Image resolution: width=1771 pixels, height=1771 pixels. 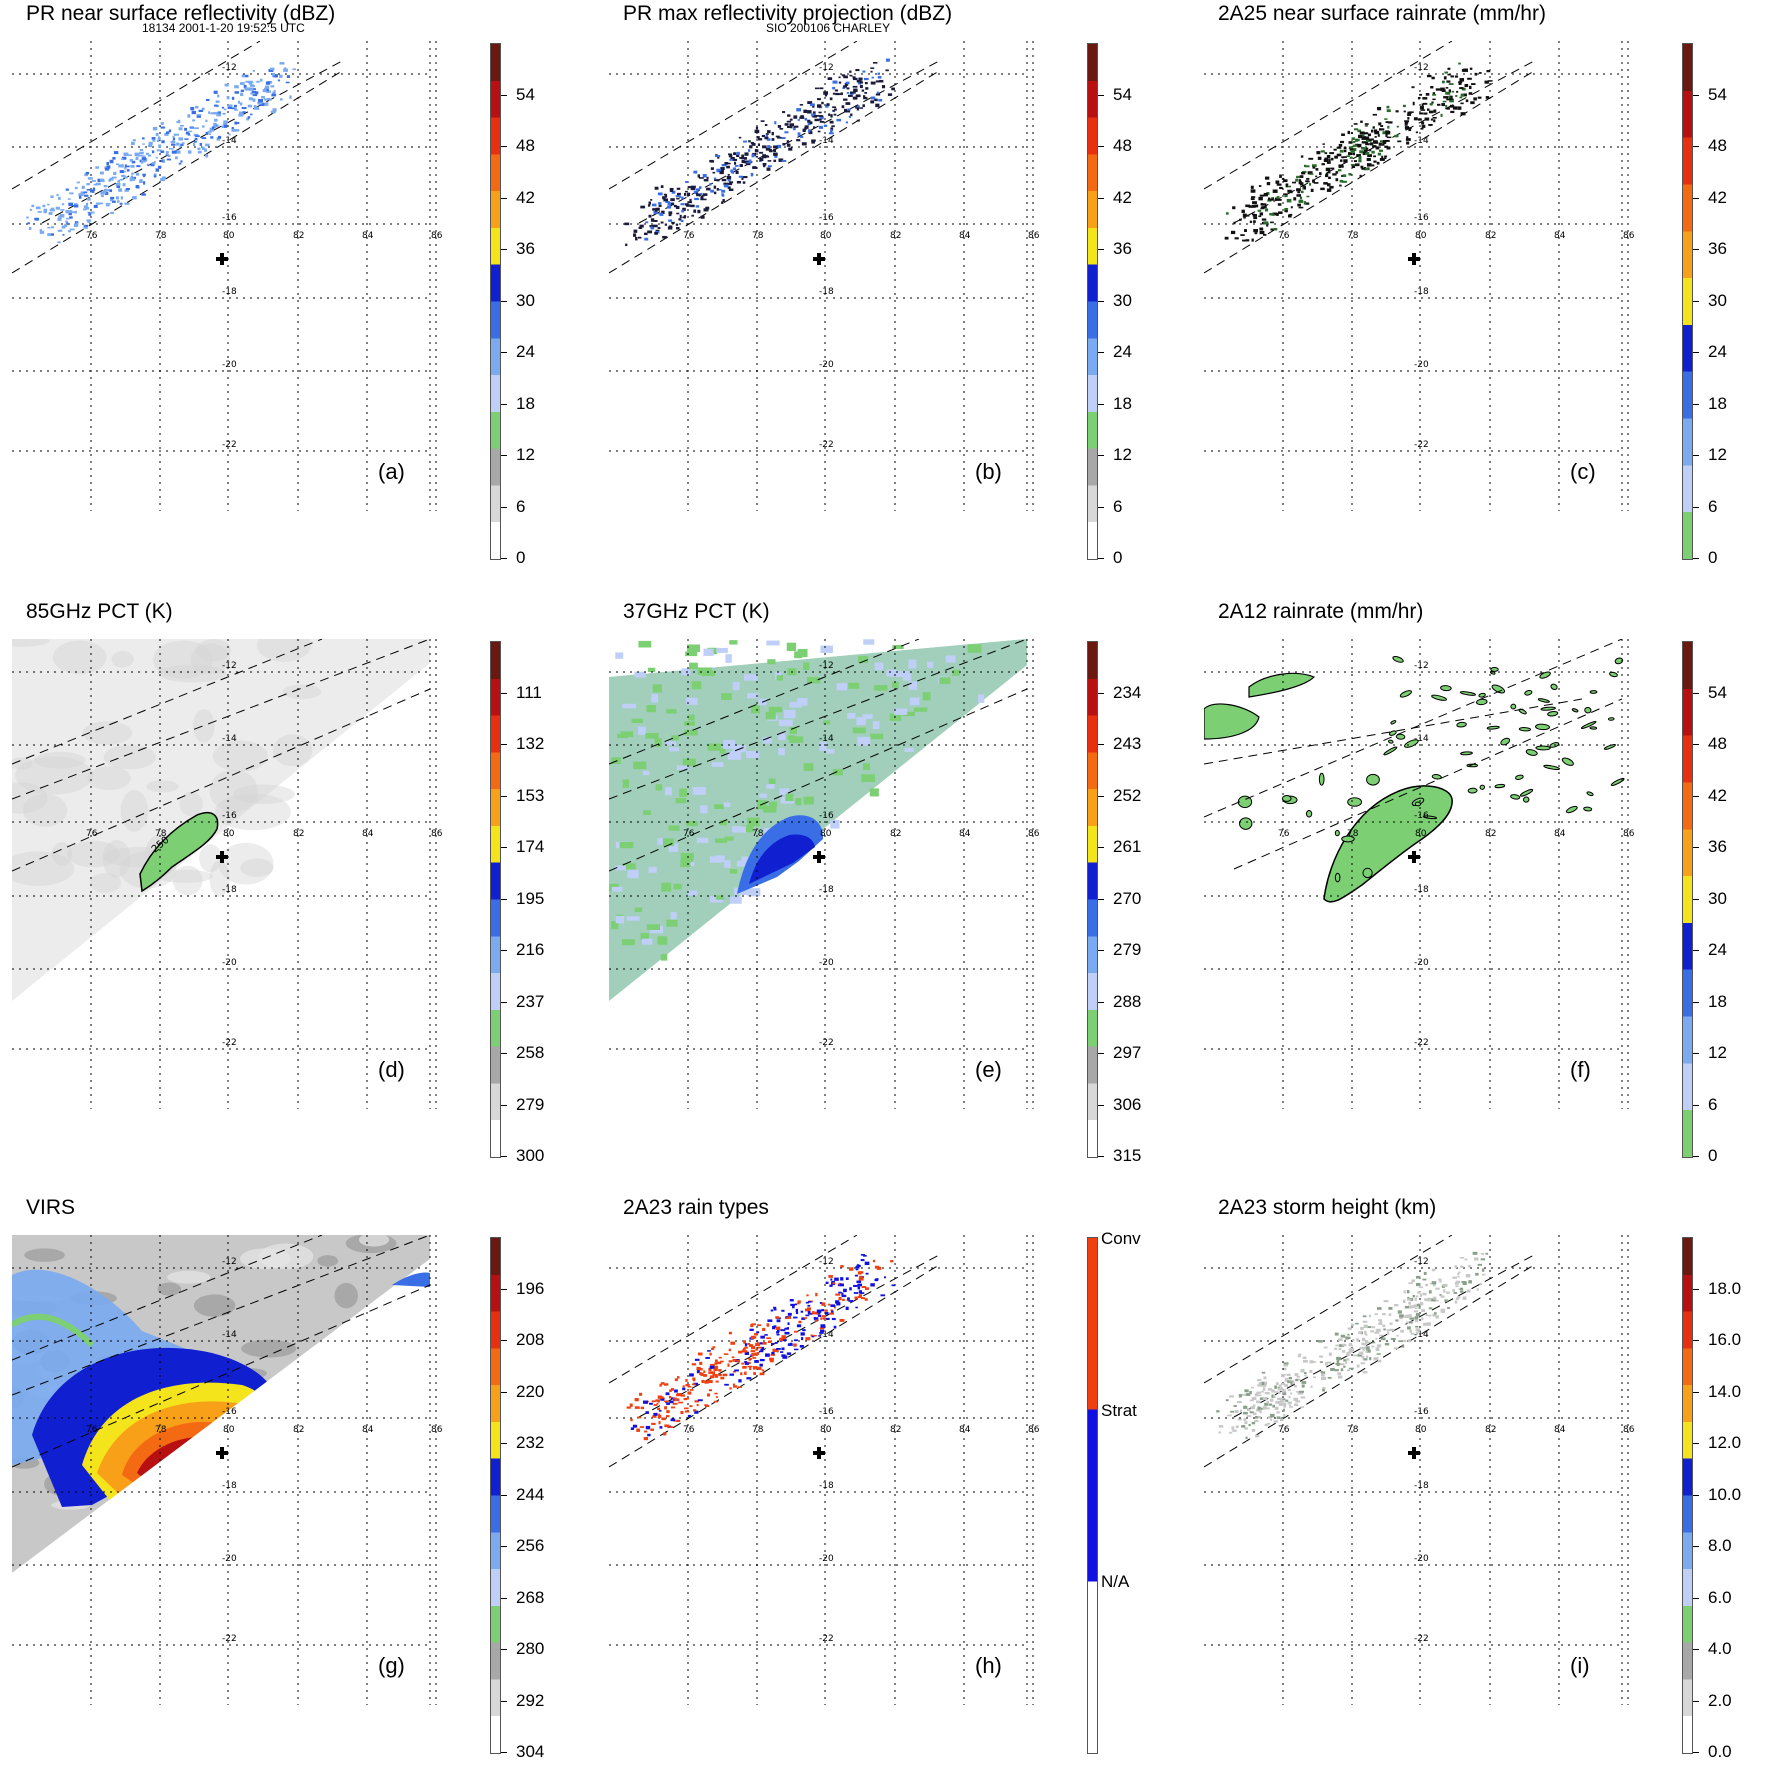 What do you see at coordinates (1122, 903) in the screenshot?
I see `colorbar: 234 243 252 261 270 279 288 297 306 315` at bounding box center [1122, 903].